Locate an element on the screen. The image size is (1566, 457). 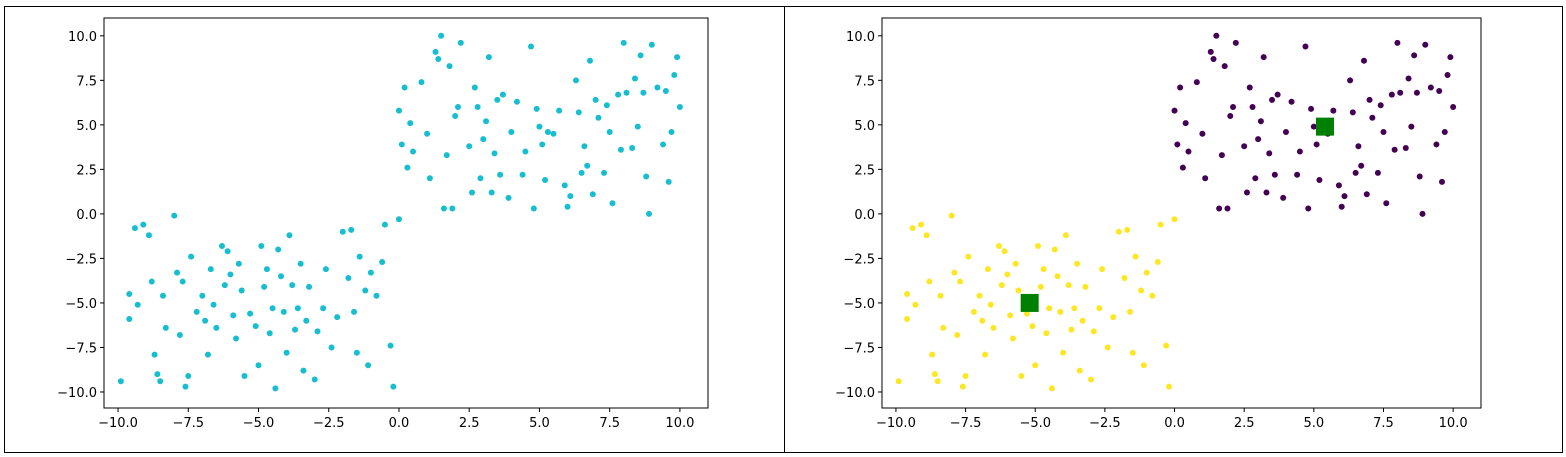
x-tick-label: 0.0 is located at coordinates (1174, 423).